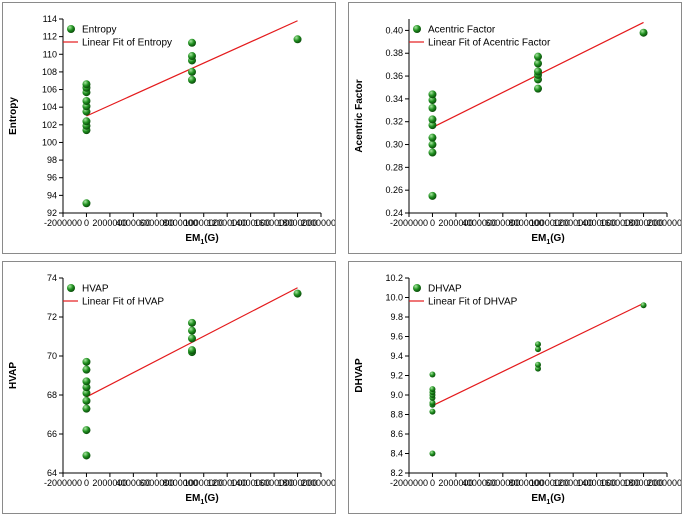 The image size is (685, 516). Describe the element at coordinates (396, 454) in the screenshot. I see `y-tick-label: 8.4` at that location.